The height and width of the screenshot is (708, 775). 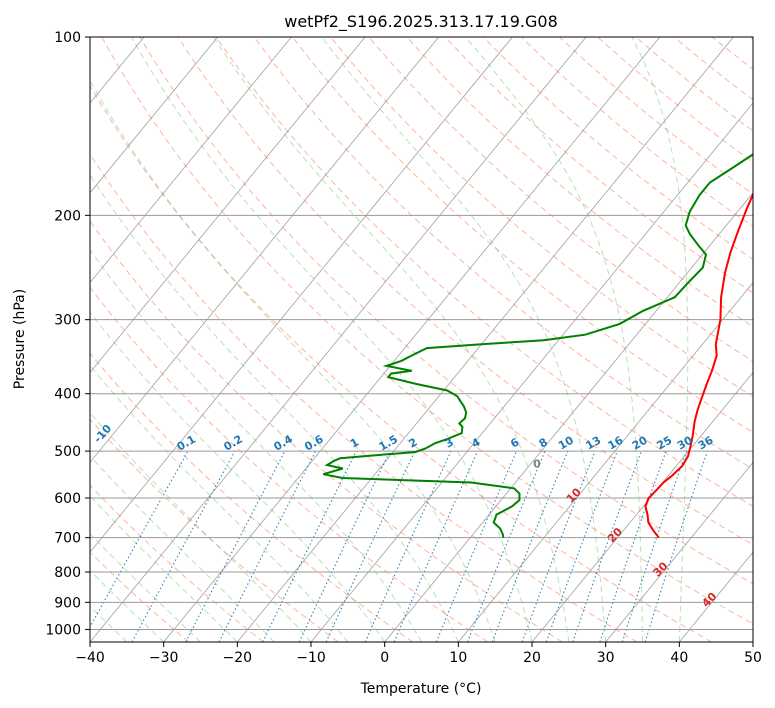 What do you see at coordinates (421, 689) in the screenshot?
I see `x-axis-label: Temperature (°C)` at bounding box center [421, 689].